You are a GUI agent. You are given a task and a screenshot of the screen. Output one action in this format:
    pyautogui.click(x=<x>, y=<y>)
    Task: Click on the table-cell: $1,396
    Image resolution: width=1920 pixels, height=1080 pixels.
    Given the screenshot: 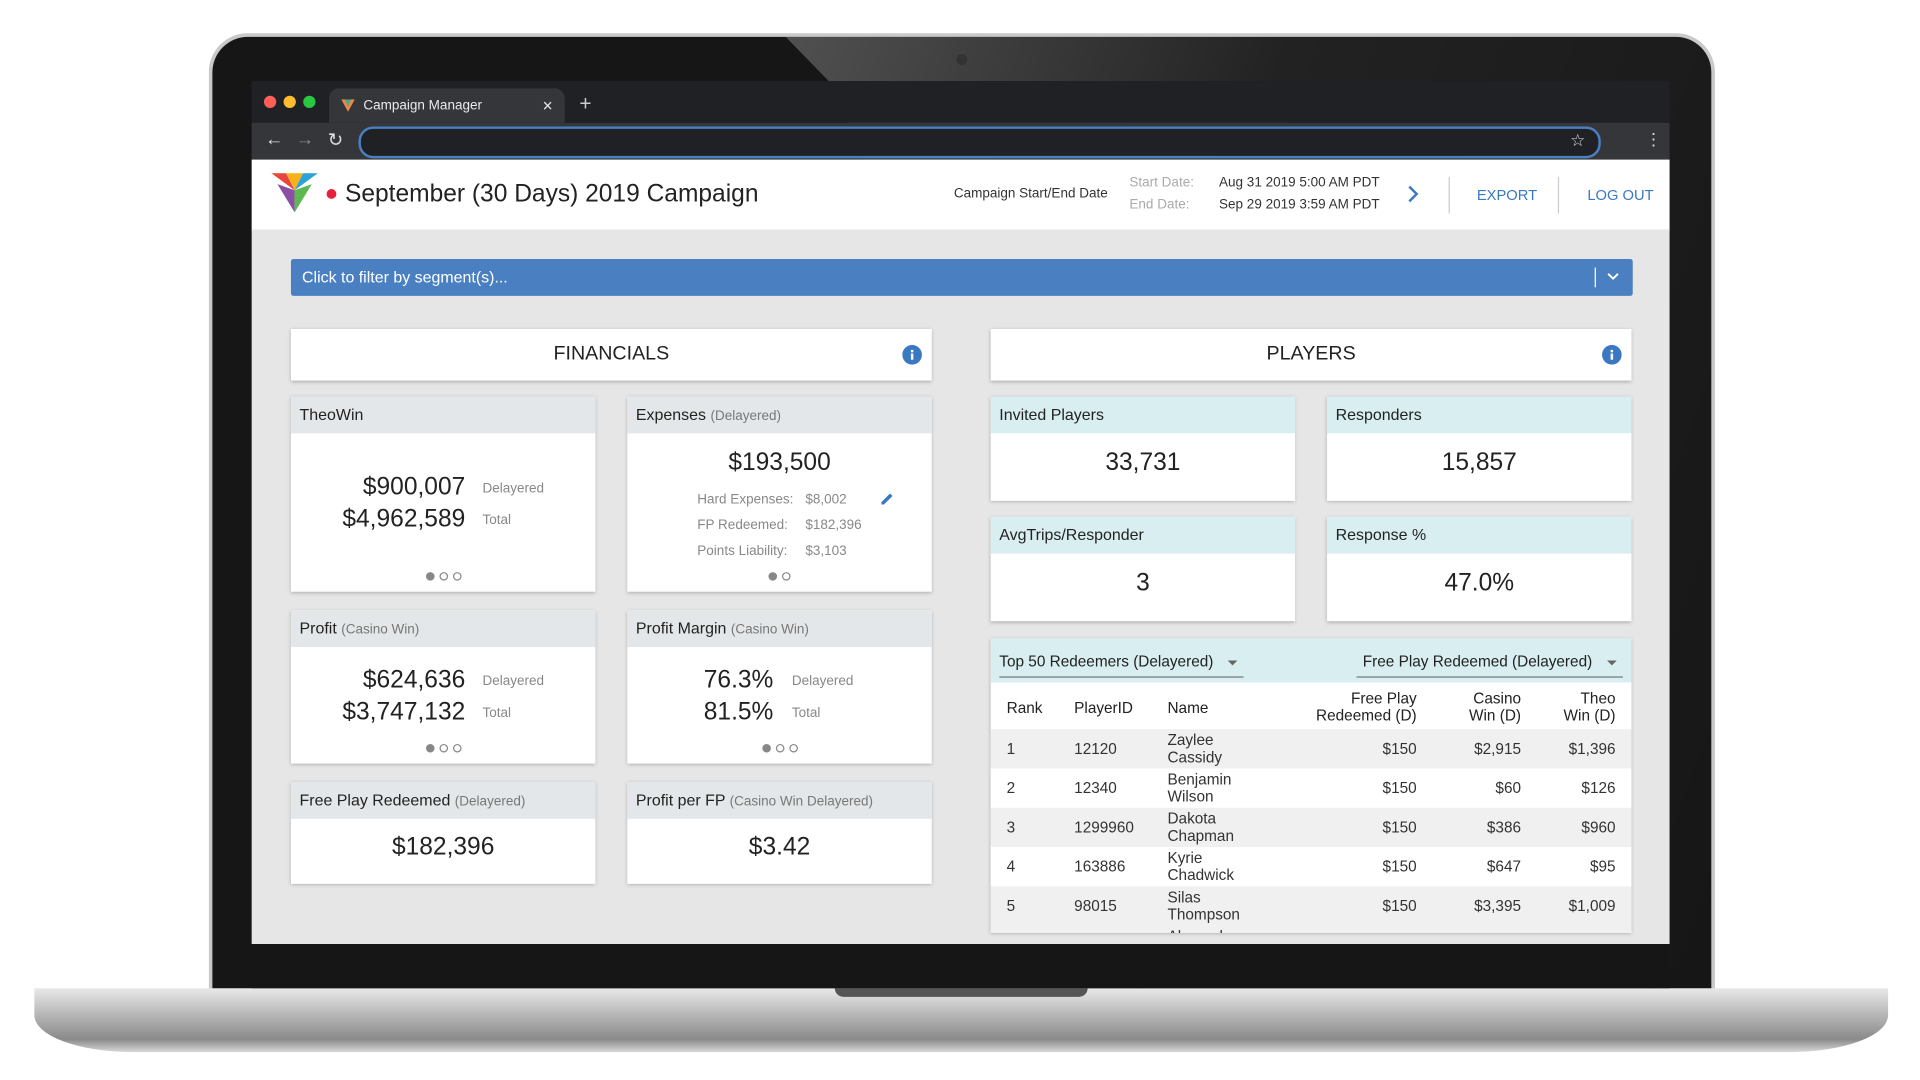 What is the action you would take?
    pyautogui.click(x=1592, y=749)
    